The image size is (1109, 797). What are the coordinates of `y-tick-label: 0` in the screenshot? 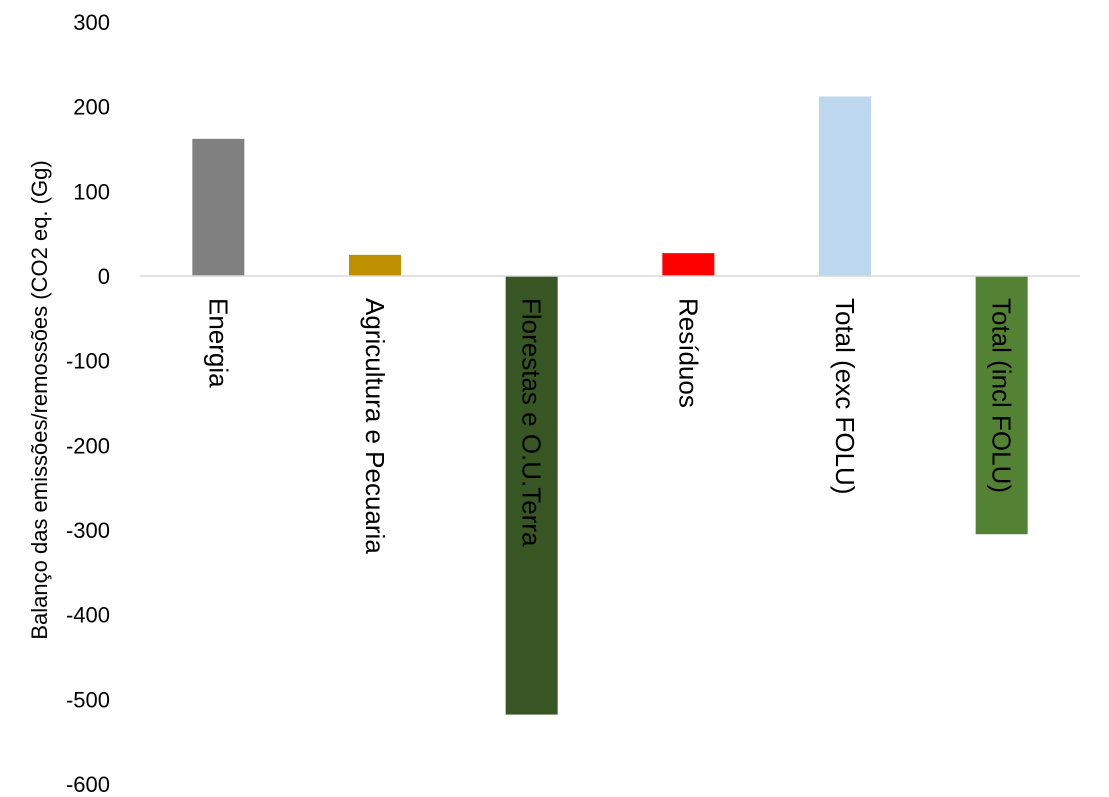 It's located at (104, 276).